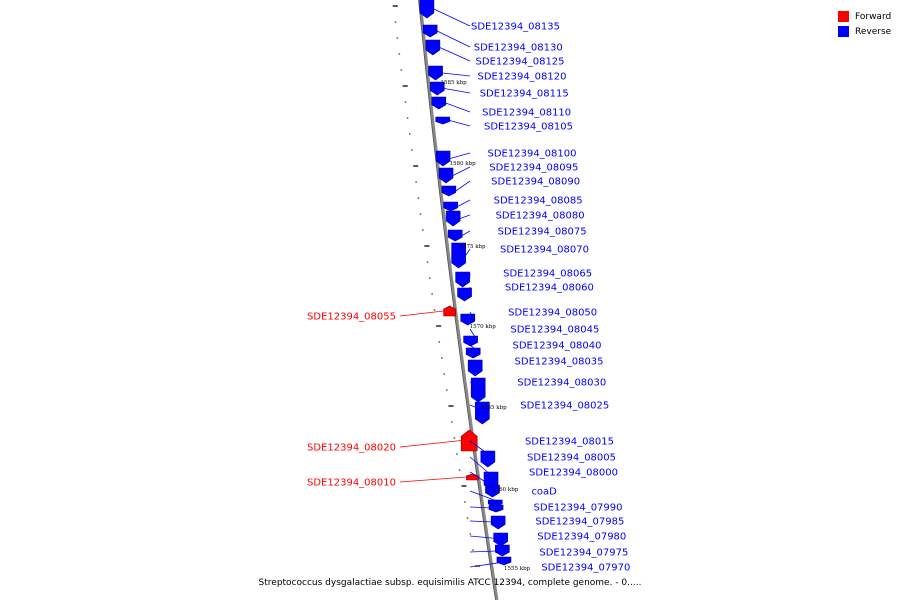 The height and width of the screenshot is (600, 900). I want to click on gene-SDE12394_08000: SDE12394_08000, so click(543, 483).